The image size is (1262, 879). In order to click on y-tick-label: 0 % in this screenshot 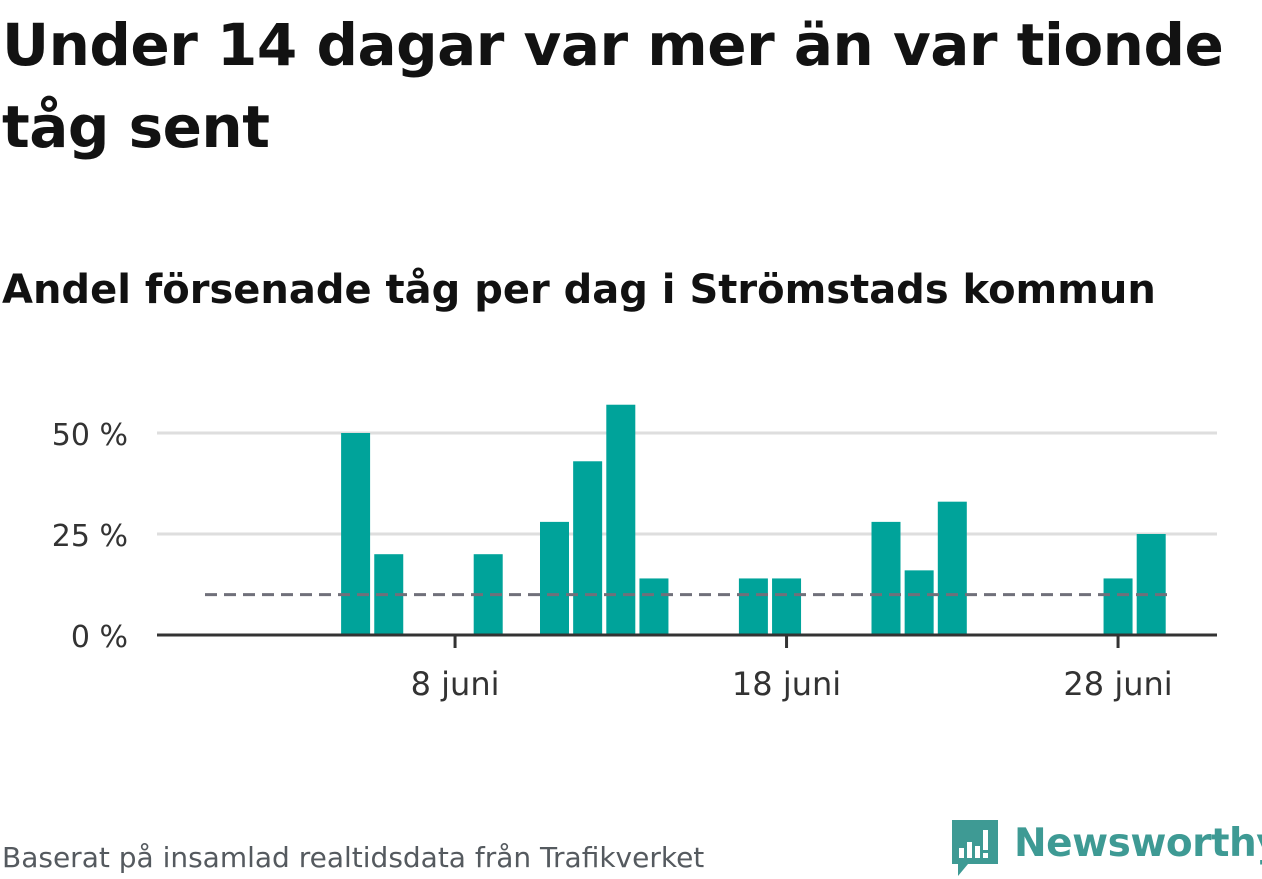, I will do `click(99, 637)`.